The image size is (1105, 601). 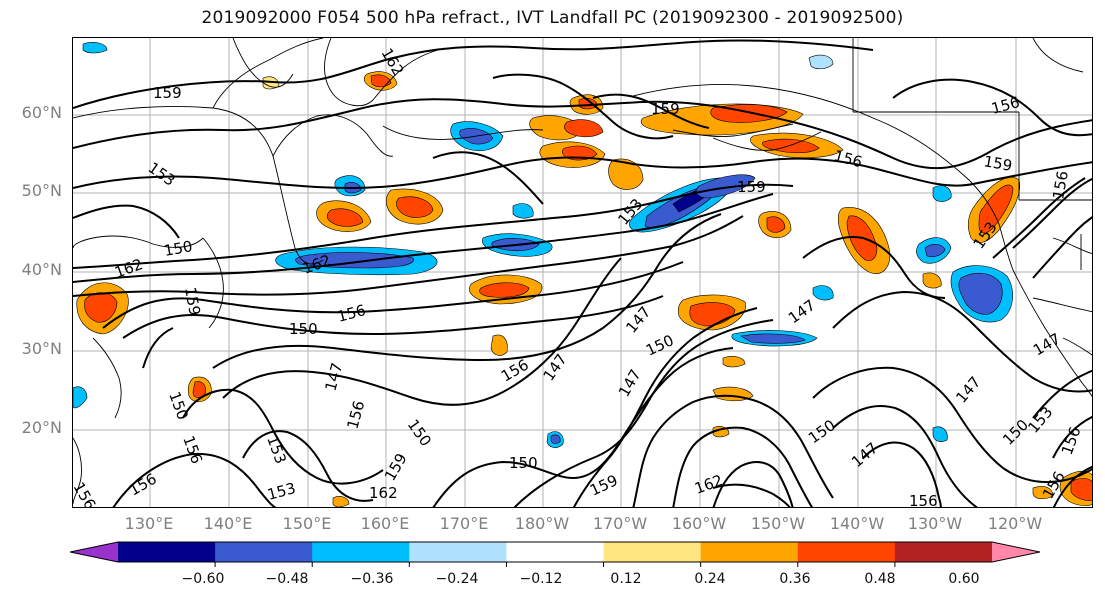 I want to click on colorbar, so click(x=555, y=554).